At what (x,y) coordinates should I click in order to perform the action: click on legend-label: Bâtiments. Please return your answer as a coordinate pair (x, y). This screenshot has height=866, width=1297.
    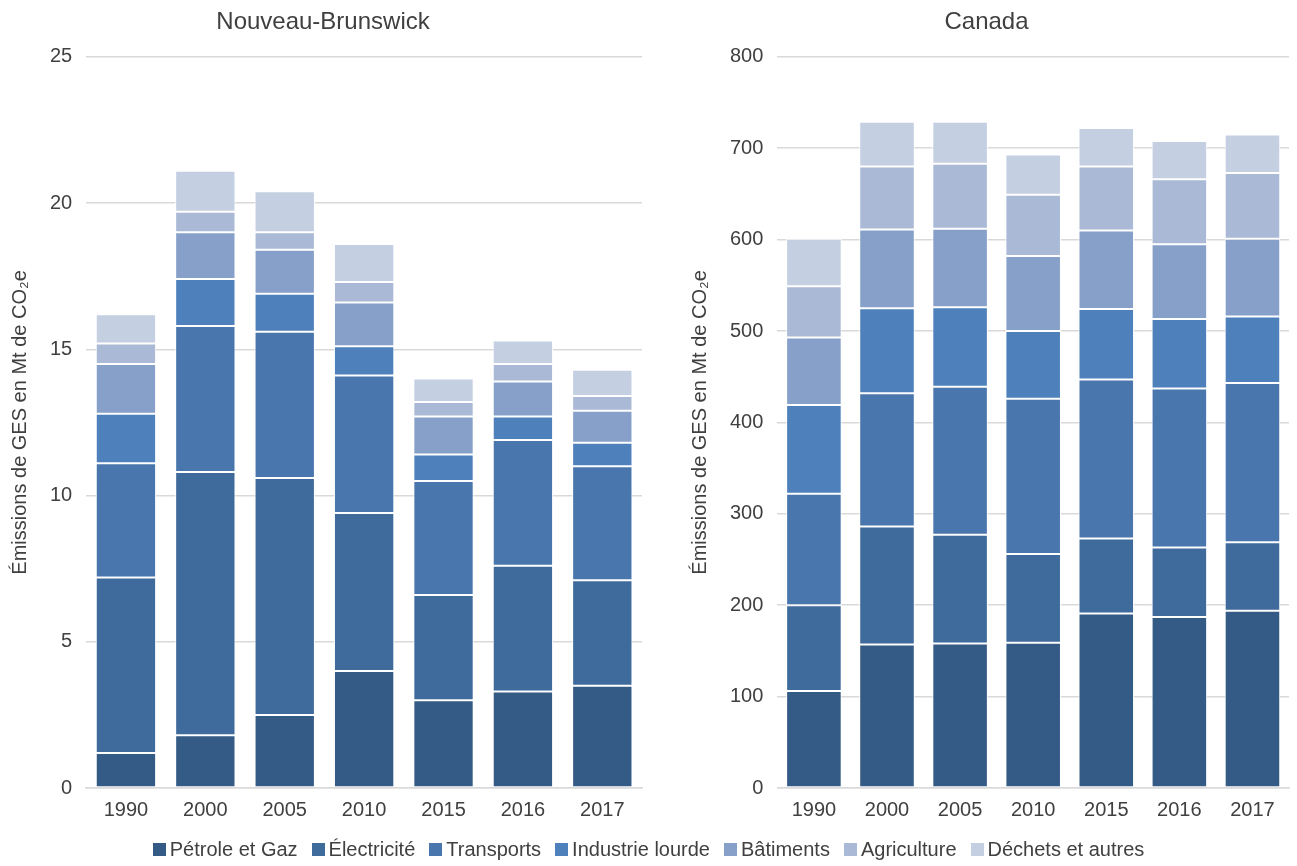
    Looking at the image, I should click on (785, 849).